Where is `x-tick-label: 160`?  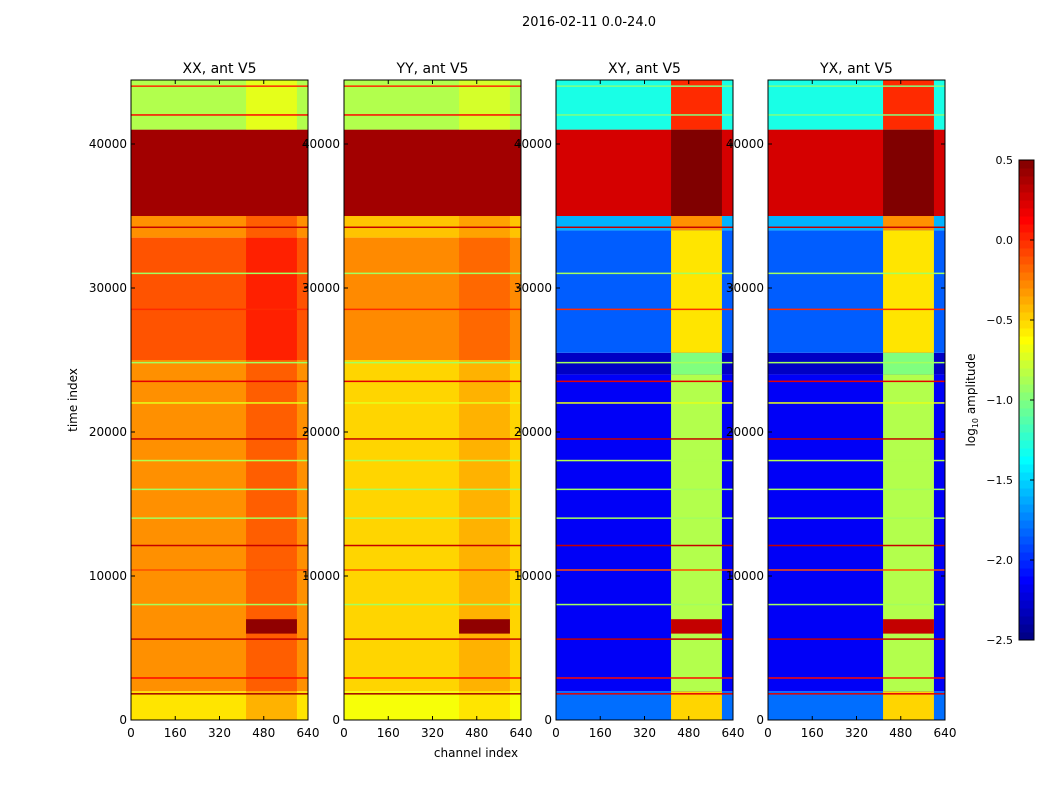
x-tick-label: 160 is located at coordinates (600, 733).